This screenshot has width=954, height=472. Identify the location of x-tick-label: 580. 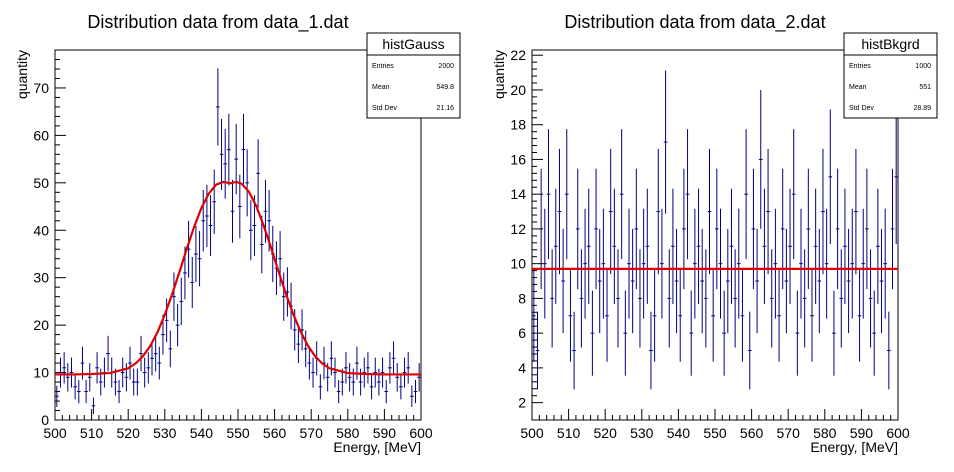
(825, 433).